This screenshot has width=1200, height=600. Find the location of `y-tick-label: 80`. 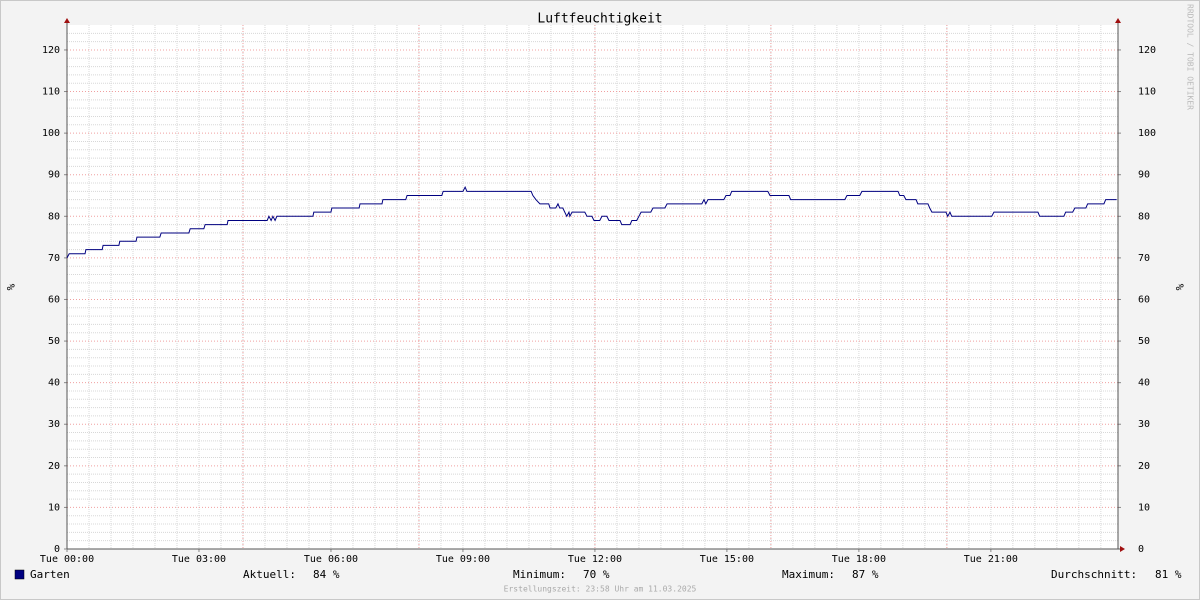

y-tick-label: 80 is located at coordinates (54, 216).